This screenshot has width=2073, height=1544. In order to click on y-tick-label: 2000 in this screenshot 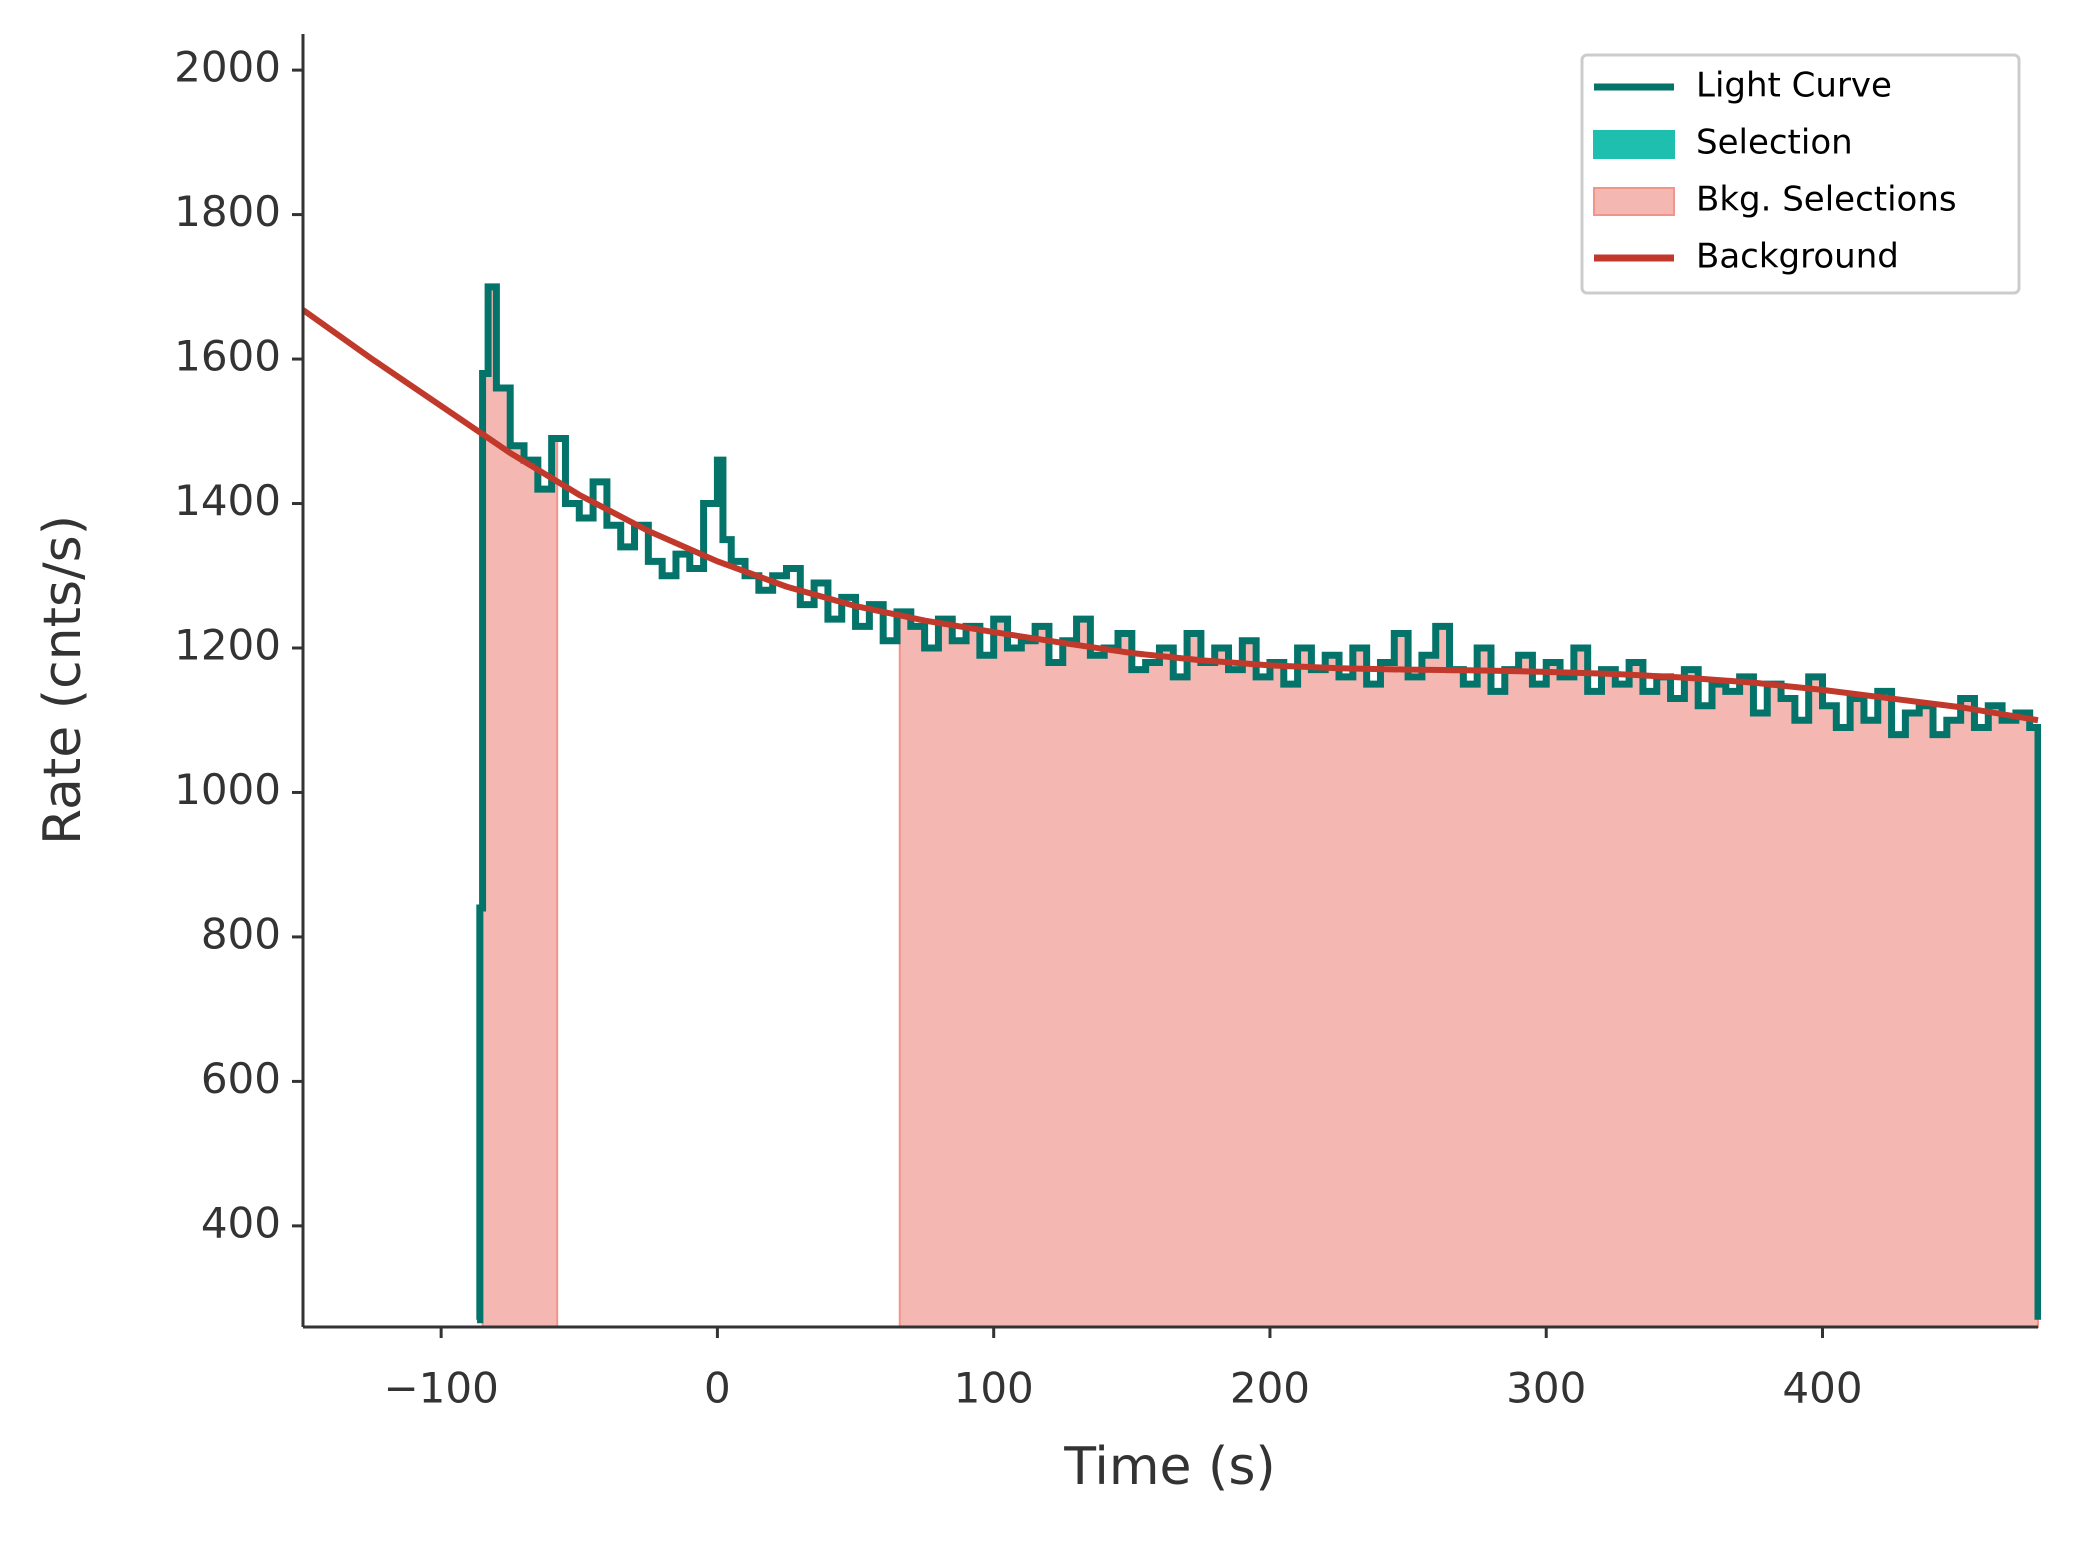, I will do `click(227, 67)`.